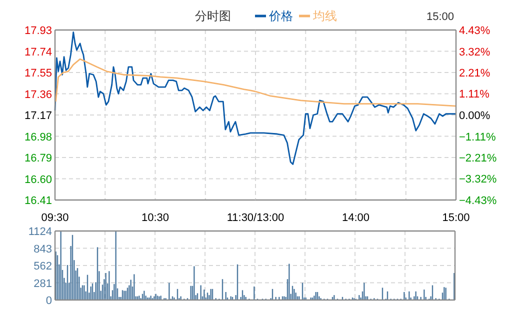 This screenshot has height=330, width=505. I want to click on text: 3.32%, so click(474, 52).